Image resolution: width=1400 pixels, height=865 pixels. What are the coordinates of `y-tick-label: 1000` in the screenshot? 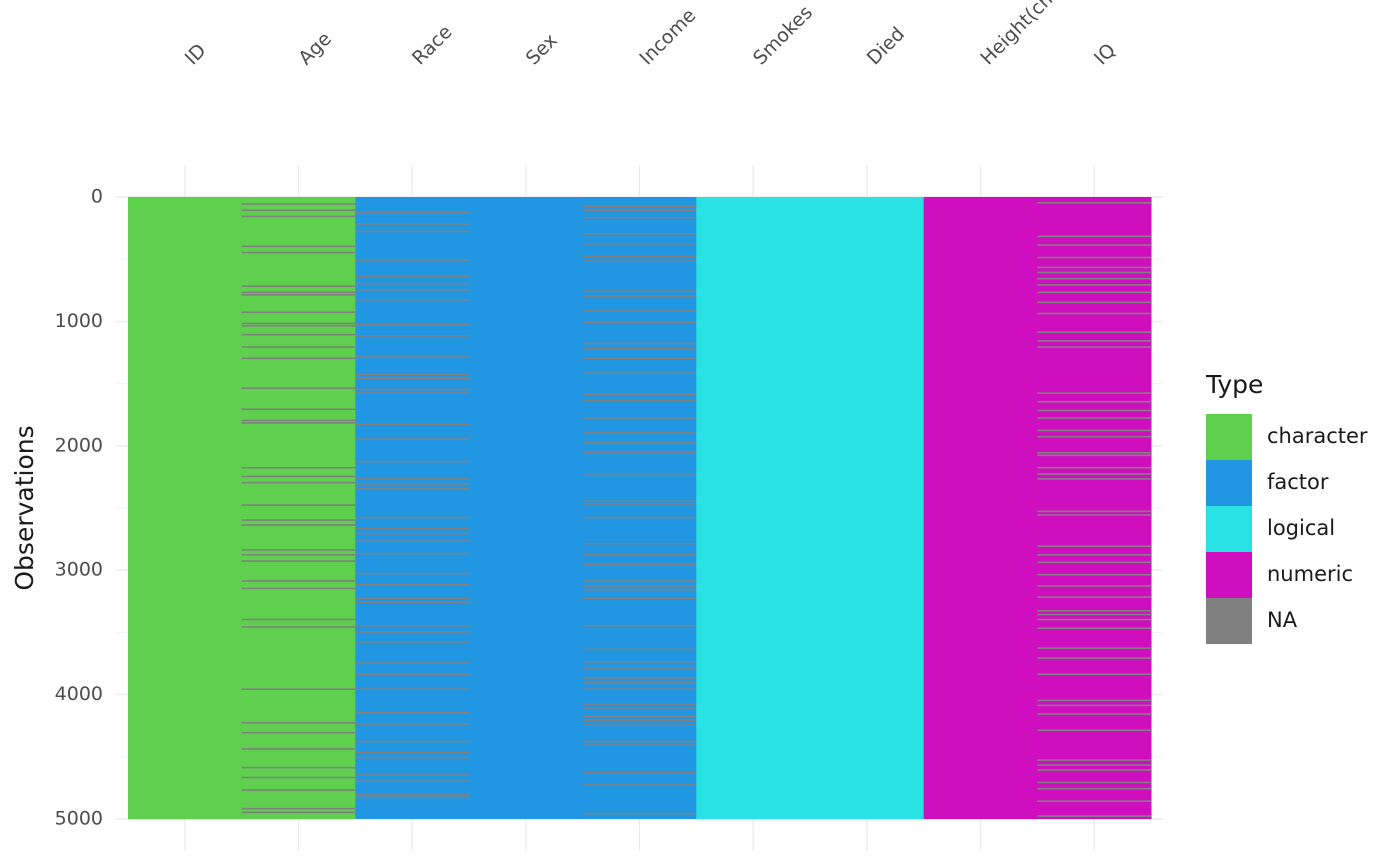 It's located at (79, 321).